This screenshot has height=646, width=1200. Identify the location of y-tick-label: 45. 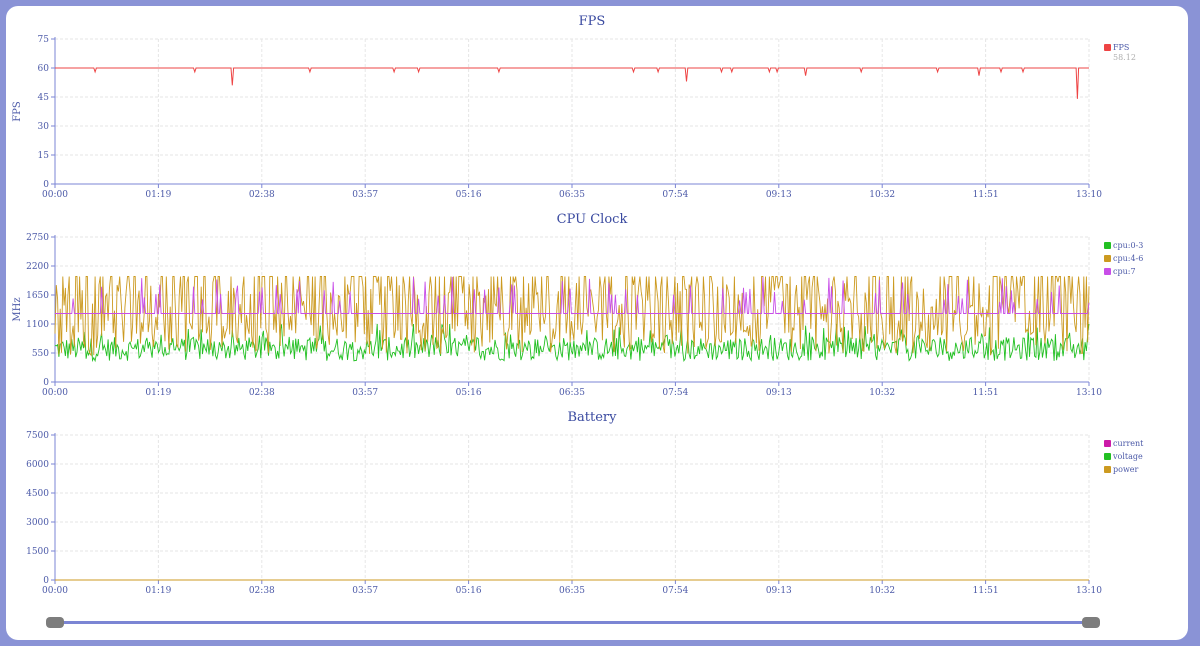
(44, 98).